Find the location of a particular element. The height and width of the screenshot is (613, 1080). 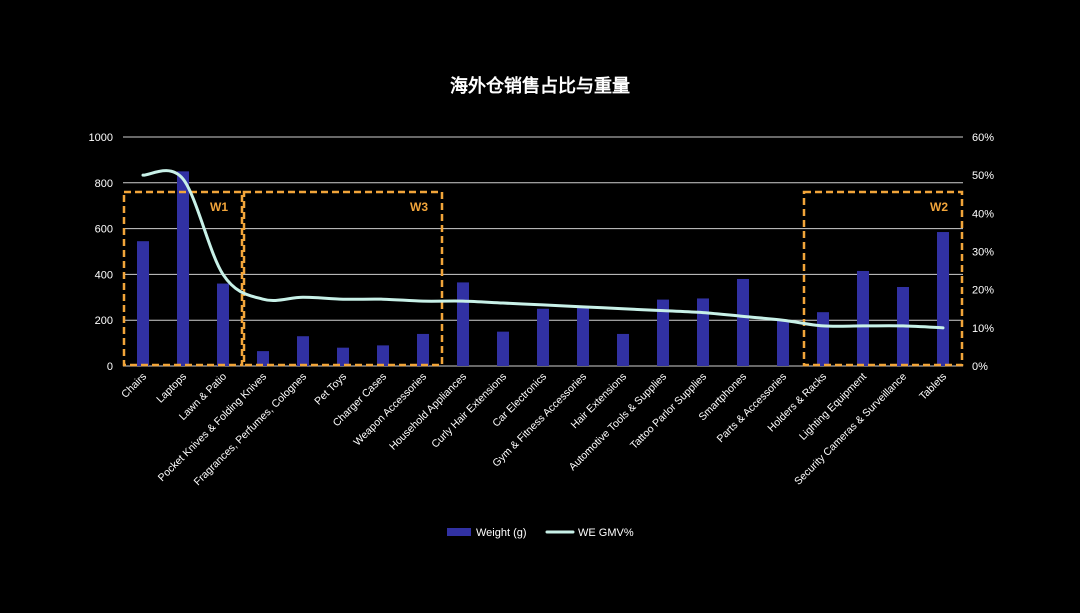

y-tick-label: 800 is located at coordinates (104, 184).